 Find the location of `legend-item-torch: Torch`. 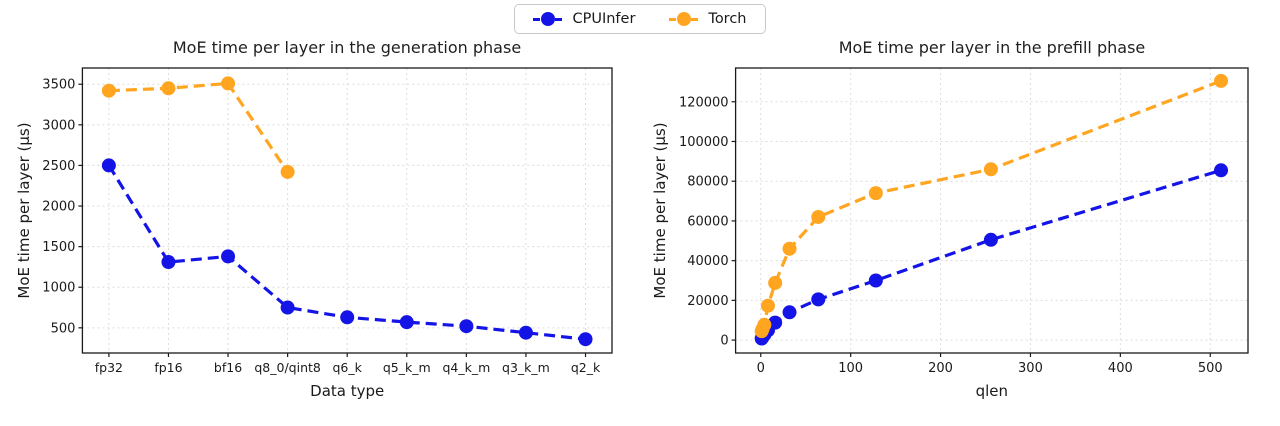

legend-item-torch: Torch is located at coordinates (708, 19).